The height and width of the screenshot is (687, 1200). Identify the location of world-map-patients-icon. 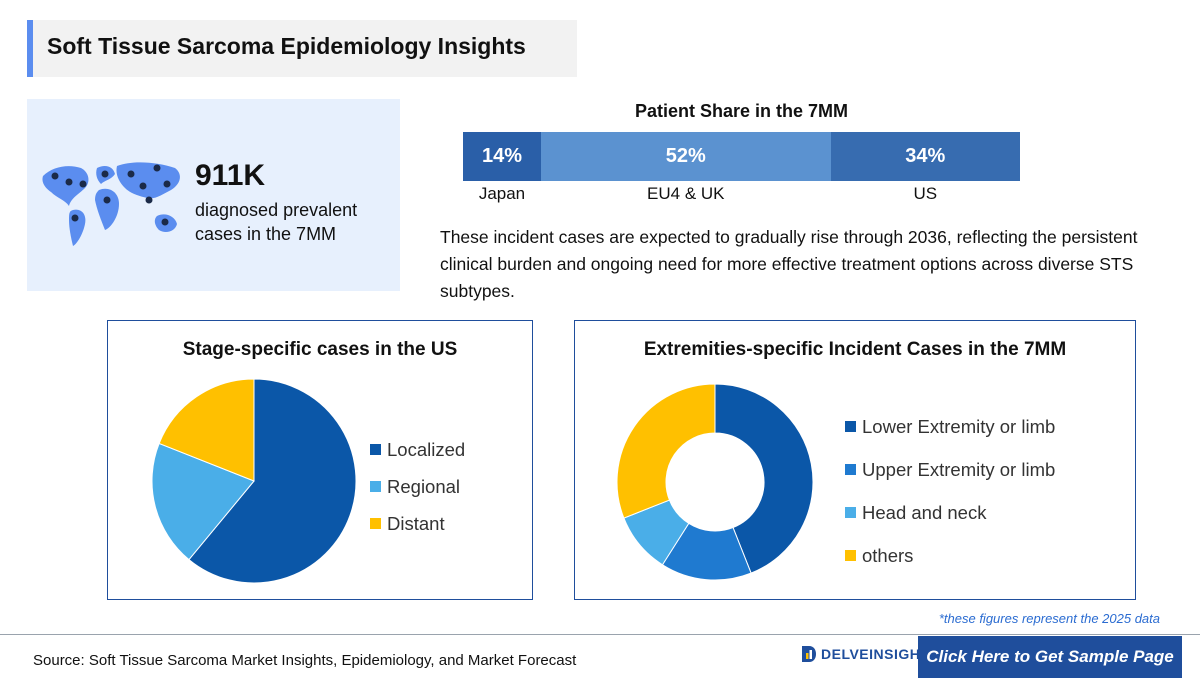
(111, 204).